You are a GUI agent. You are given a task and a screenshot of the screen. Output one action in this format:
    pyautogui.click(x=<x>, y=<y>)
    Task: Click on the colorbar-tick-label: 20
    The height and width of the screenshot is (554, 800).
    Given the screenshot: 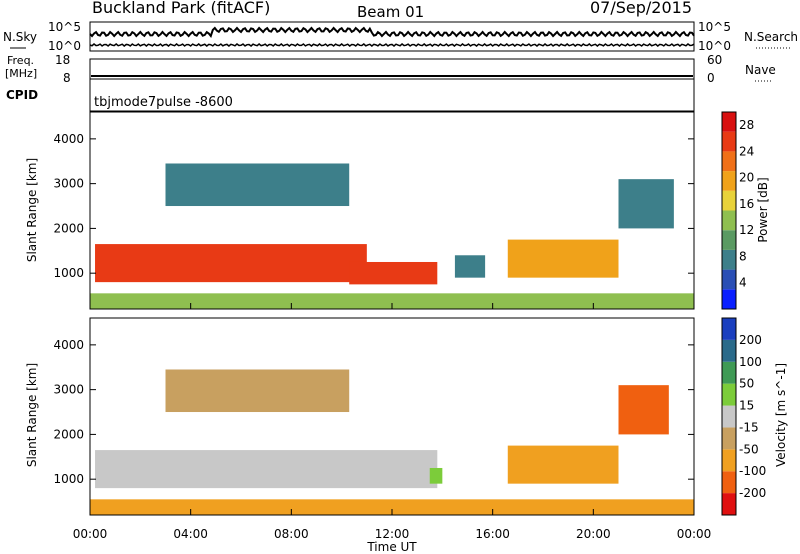 What is the action you would take?
    pyautogui.click(x=746, y=178)
    